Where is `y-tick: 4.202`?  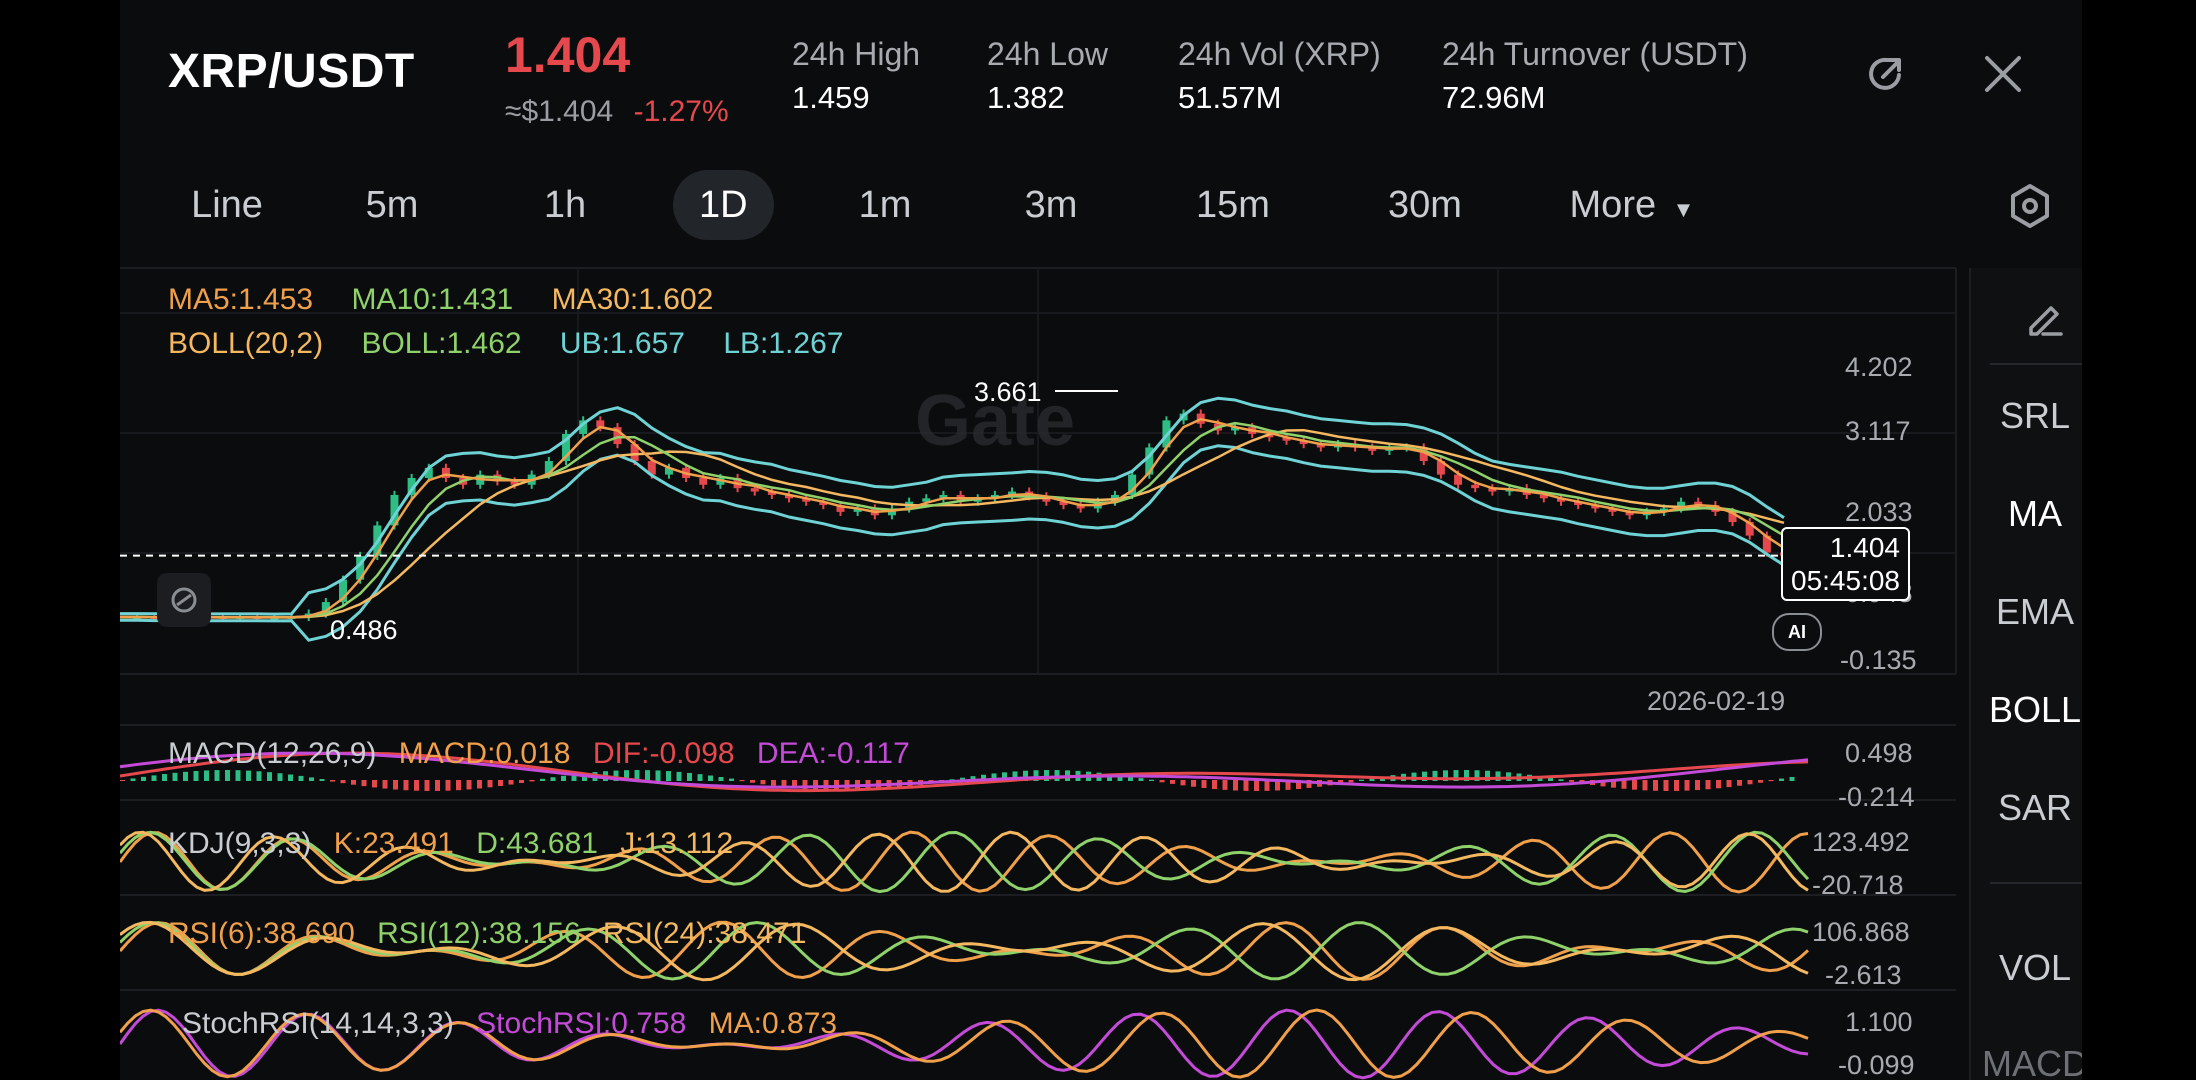 y-tick: 4.202 is located at coordinates (1879, 367).